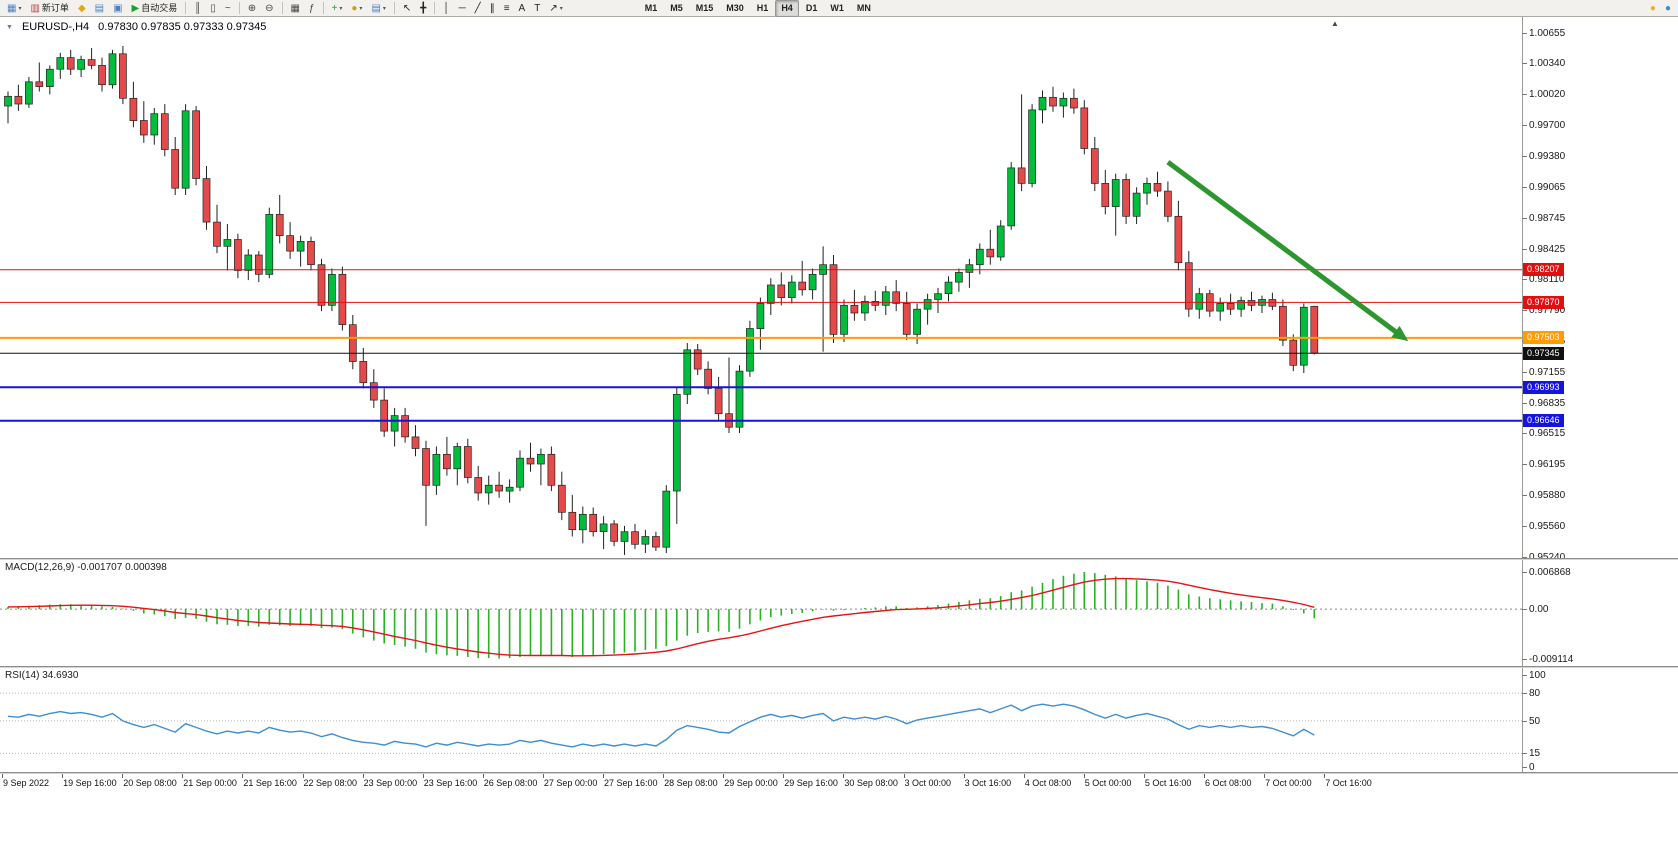 This screenshot has width=1678, height=844. I want to click on indicators-list-icon: ƒ, so click(311, 8).